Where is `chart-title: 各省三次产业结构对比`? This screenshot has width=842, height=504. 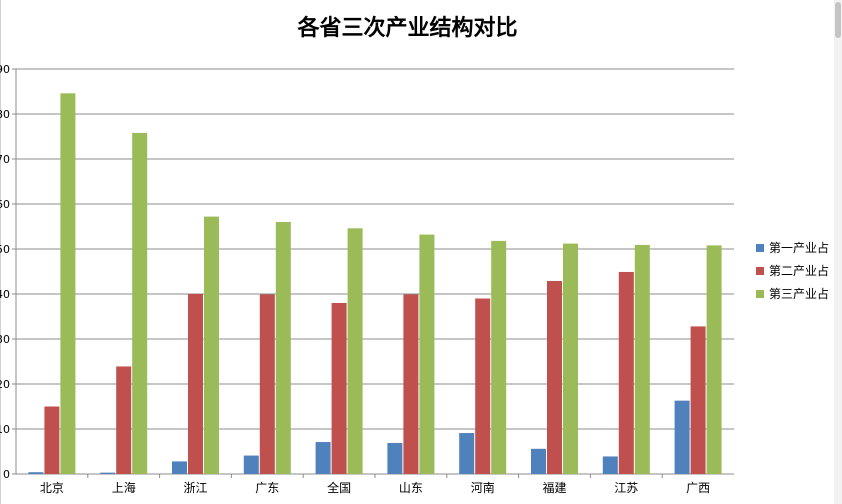 chart-title: 各省三次产业结构对比 is located at coordinates (407, 28).